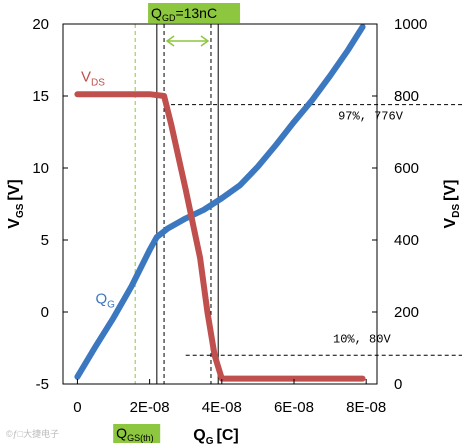 The height and width of the screenshot is (445, 465). Describe the element at coordinates (40, 96) in the screenshot. I see `y-left-tick-label: 15` at that location.